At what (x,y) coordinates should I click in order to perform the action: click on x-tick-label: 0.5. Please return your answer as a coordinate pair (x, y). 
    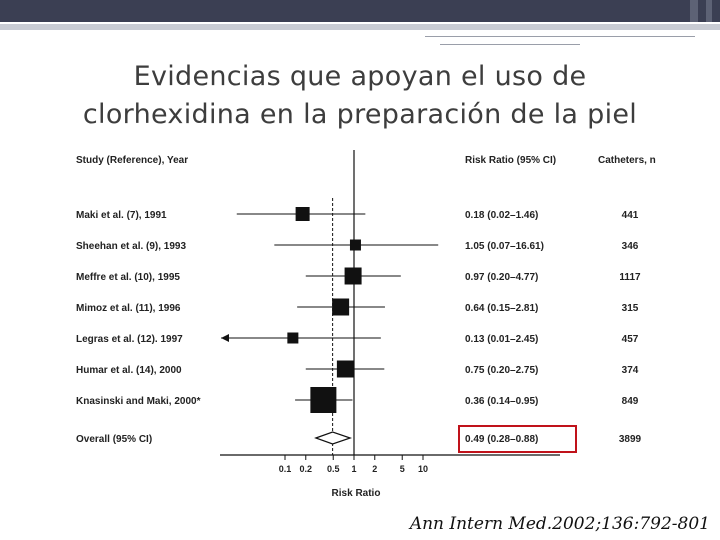
    Looking at the image, I should click on (333, 469).